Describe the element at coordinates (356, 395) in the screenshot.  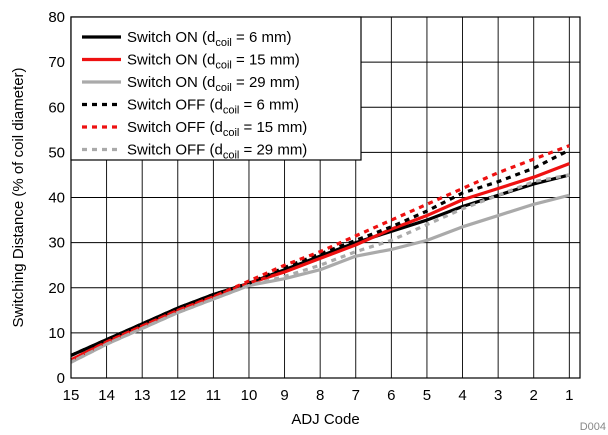
I see `x-tick-label: 7` at that location.